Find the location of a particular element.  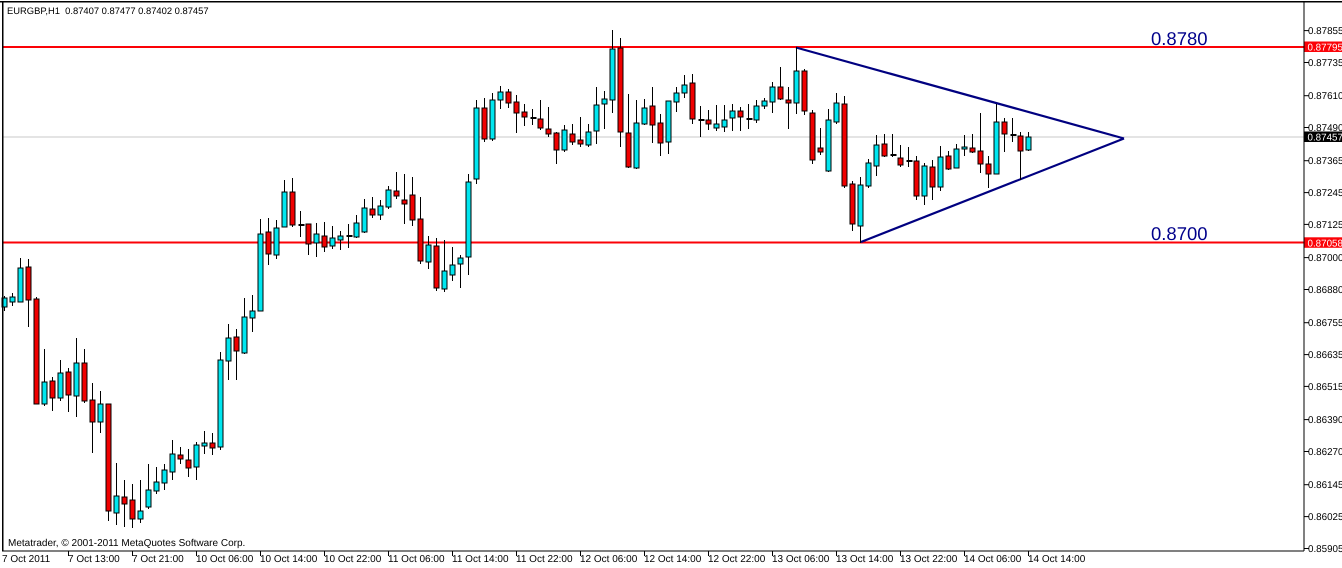

svg-text: 0.86390 is located at coordinates (1325, 420).